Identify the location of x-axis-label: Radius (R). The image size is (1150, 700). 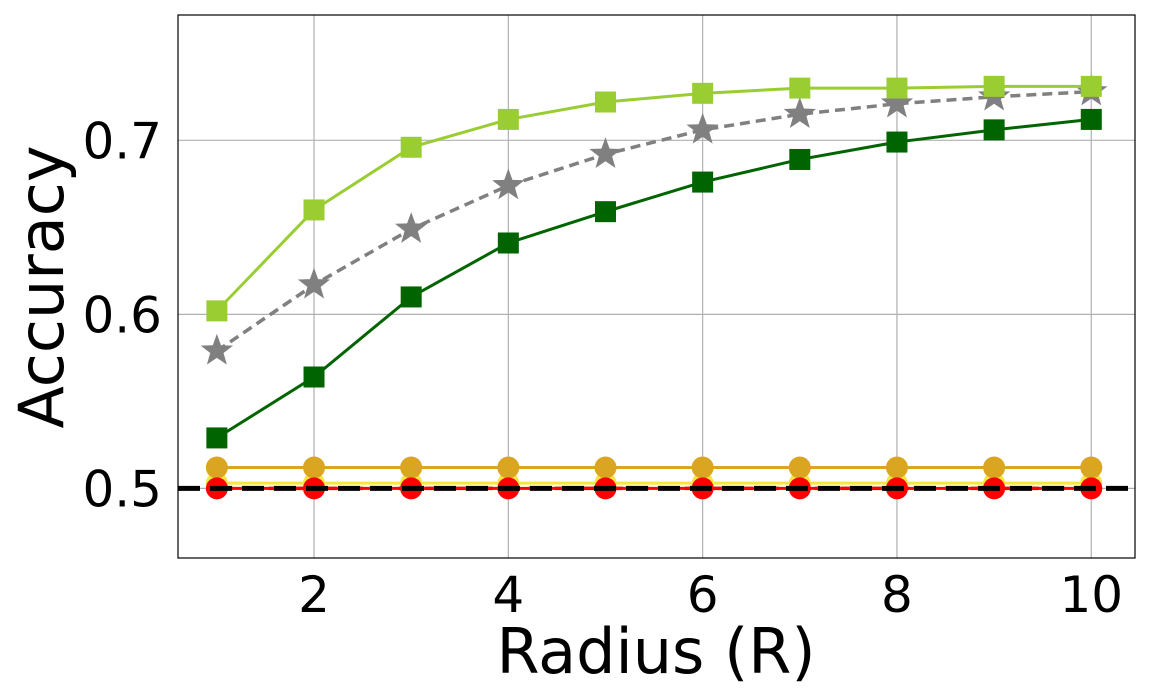
(655, 651).